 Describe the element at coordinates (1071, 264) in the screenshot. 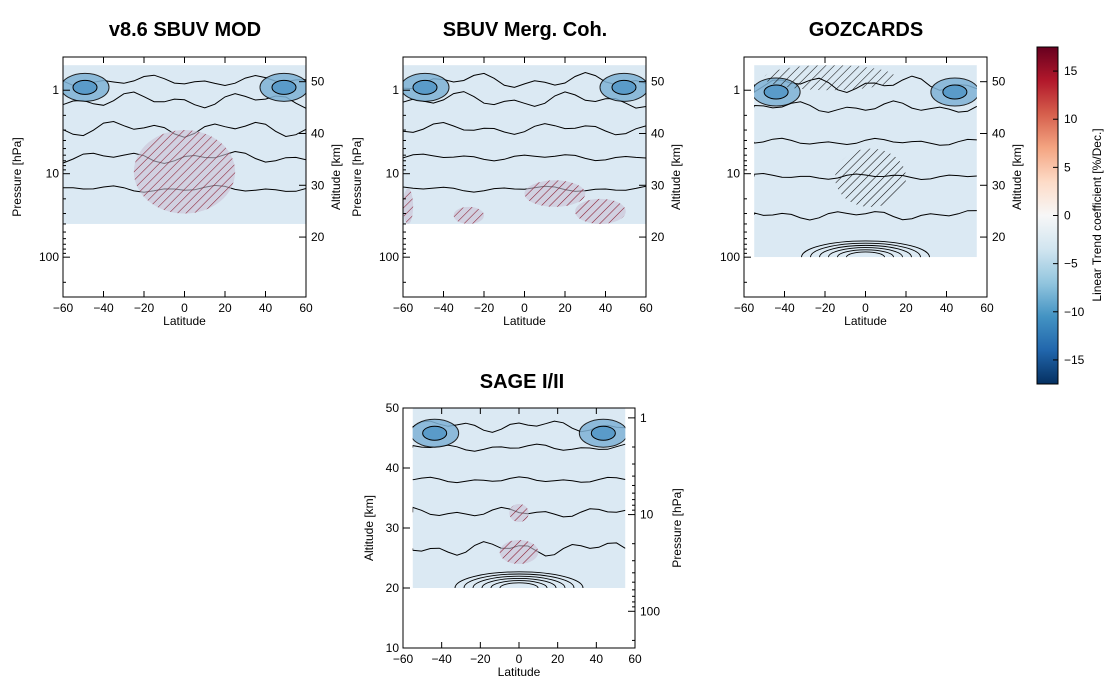

I see `colorbar-tick-label: −5` at that location.